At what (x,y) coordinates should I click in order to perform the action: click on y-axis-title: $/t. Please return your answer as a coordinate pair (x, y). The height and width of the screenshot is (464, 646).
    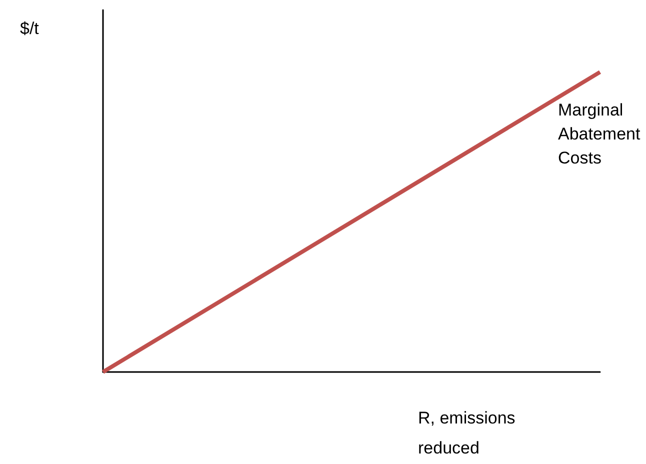
    Looking at the image, I should click on (30, 28).